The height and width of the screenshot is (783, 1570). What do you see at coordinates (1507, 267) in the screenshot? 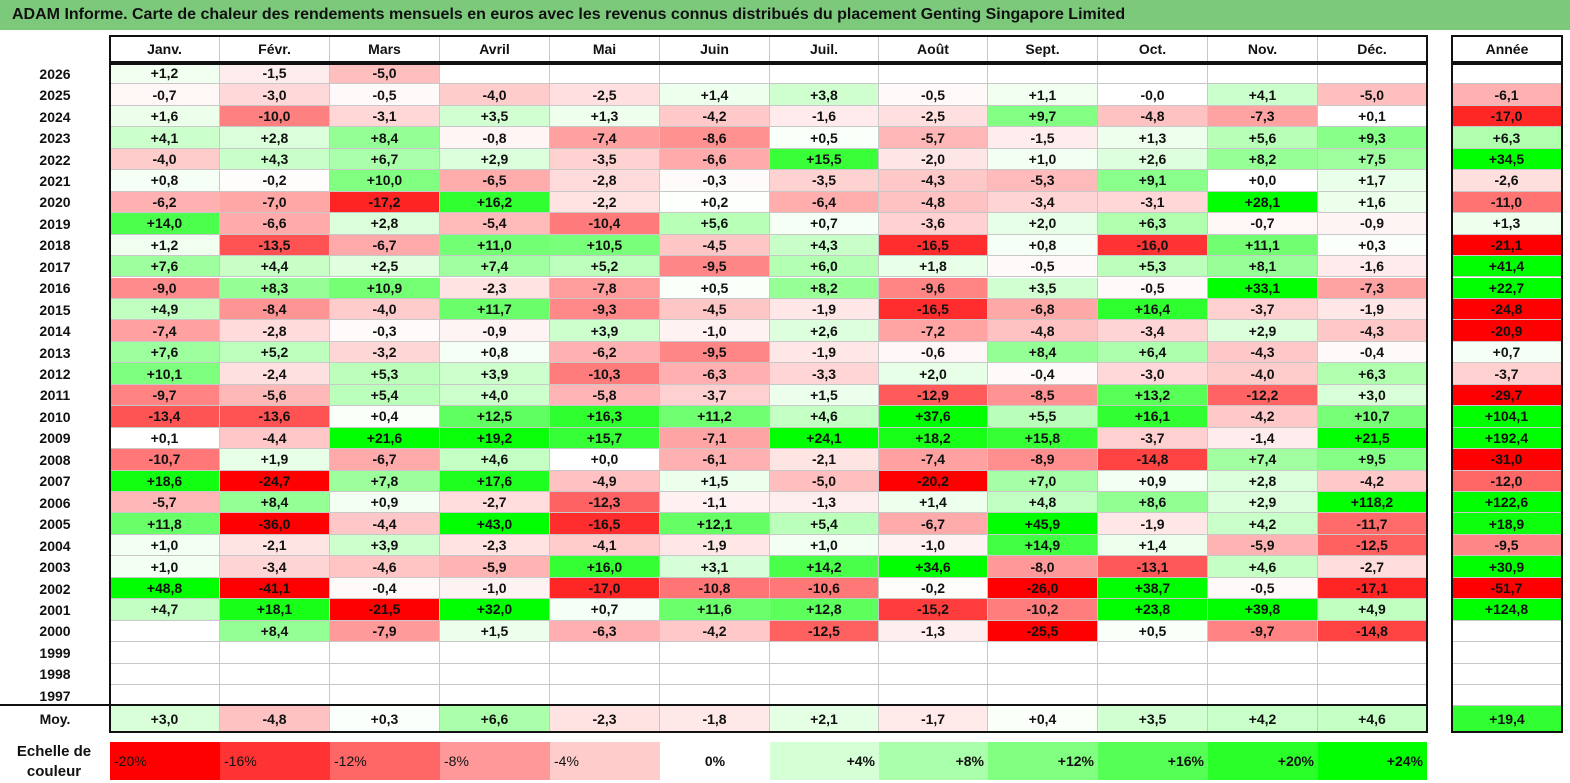
I see `annual-cell: +41,4` at bounding box center [1507, 267].